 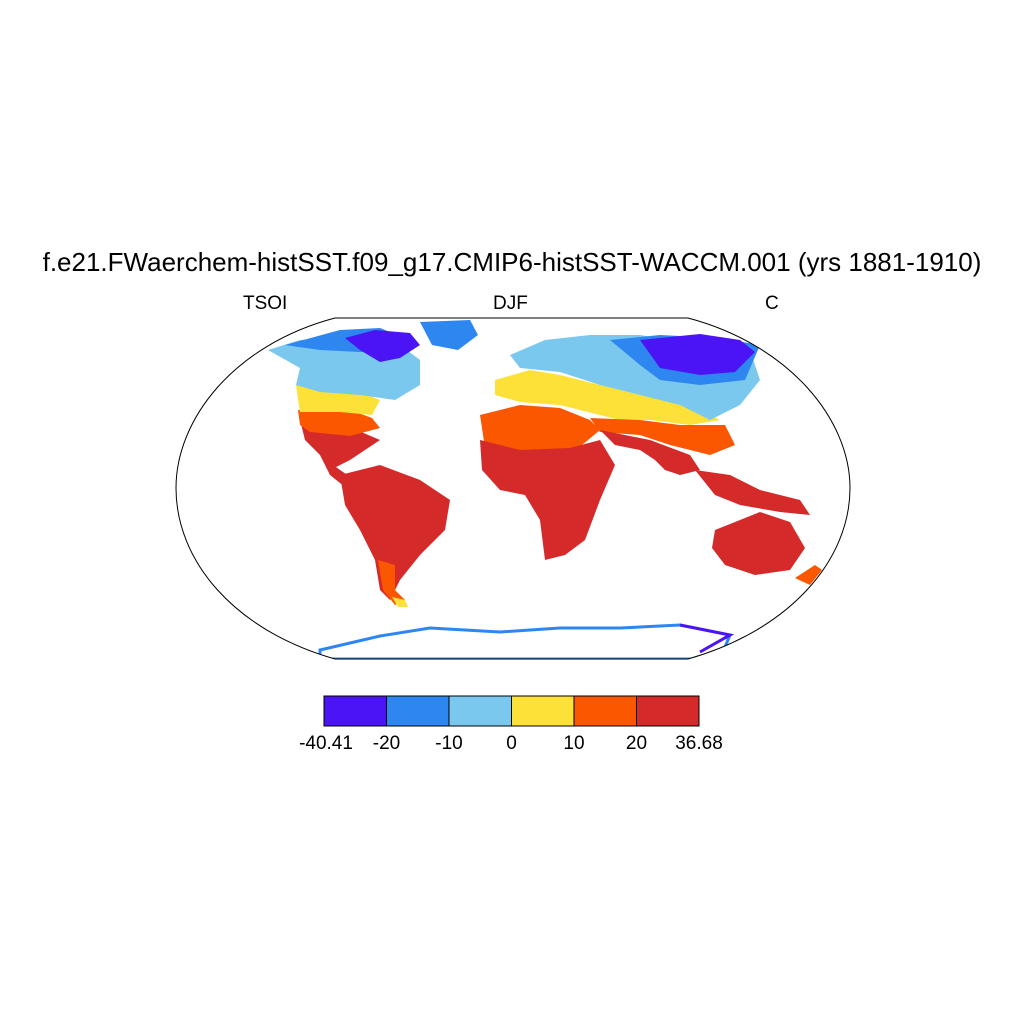 What do you see at coordinates (265, 303) in the screenshot?
I see `variable-label: TSOI` at bounding box center [265, 303].